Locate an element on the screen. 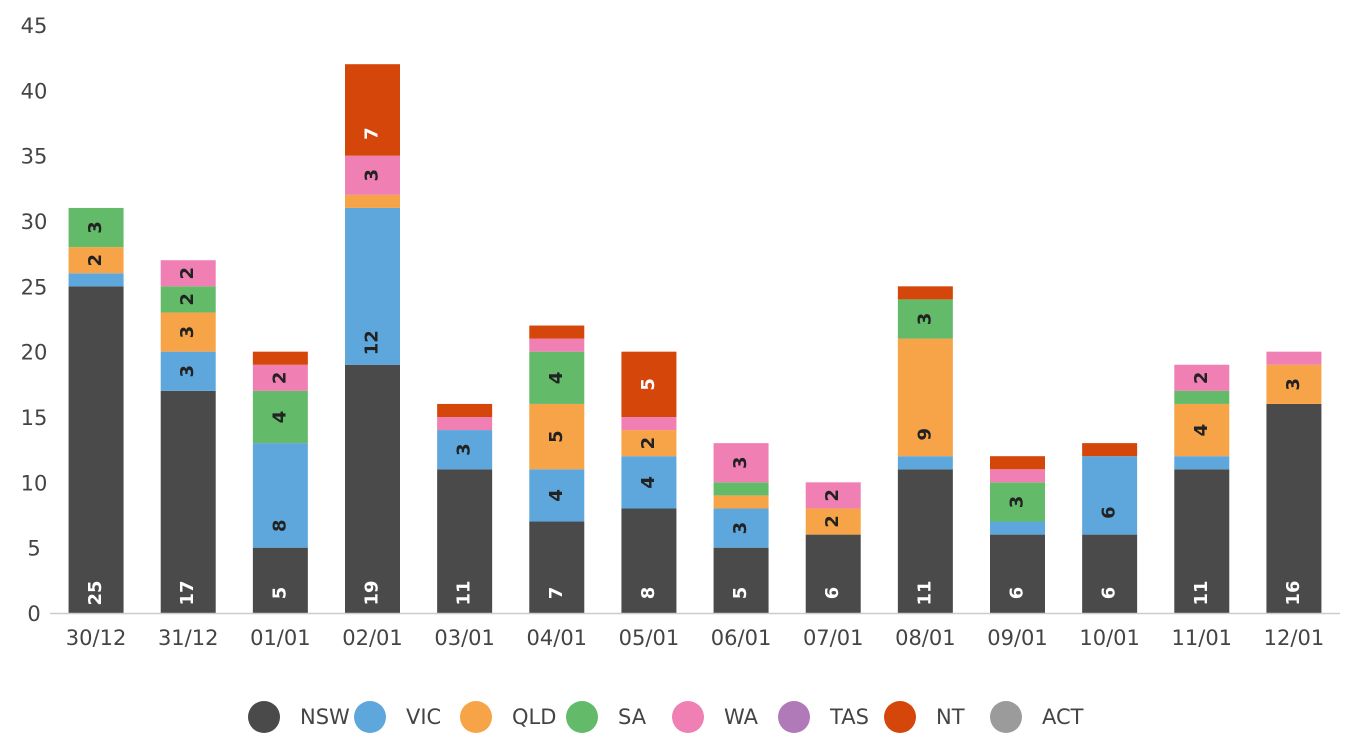  data-label: 25 is located at coordinates (95, 592).